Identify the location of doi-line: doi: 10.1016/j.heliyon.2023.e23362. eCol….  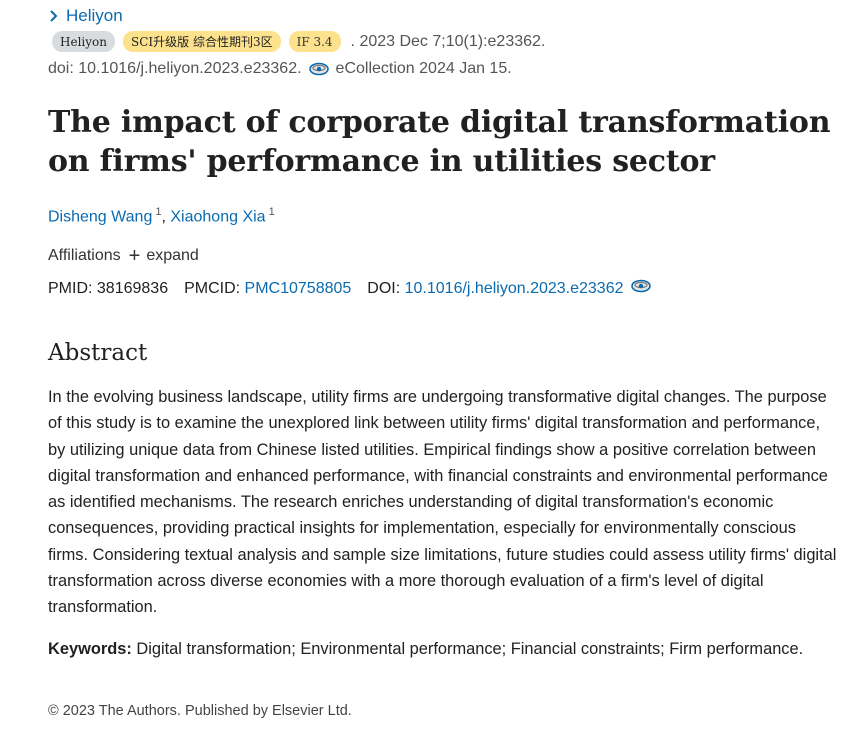
(280, 69).